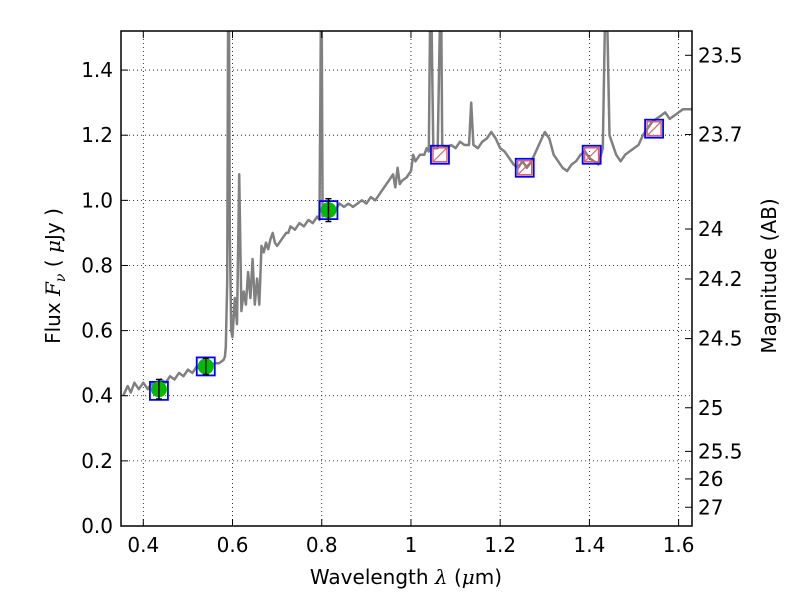 This screenshot has width=800, height=600. What do you see at coordinates (720, 134) in the screenshot?
I see `magnitude-tick-label: 23.7` at bounding box center [720, 134].